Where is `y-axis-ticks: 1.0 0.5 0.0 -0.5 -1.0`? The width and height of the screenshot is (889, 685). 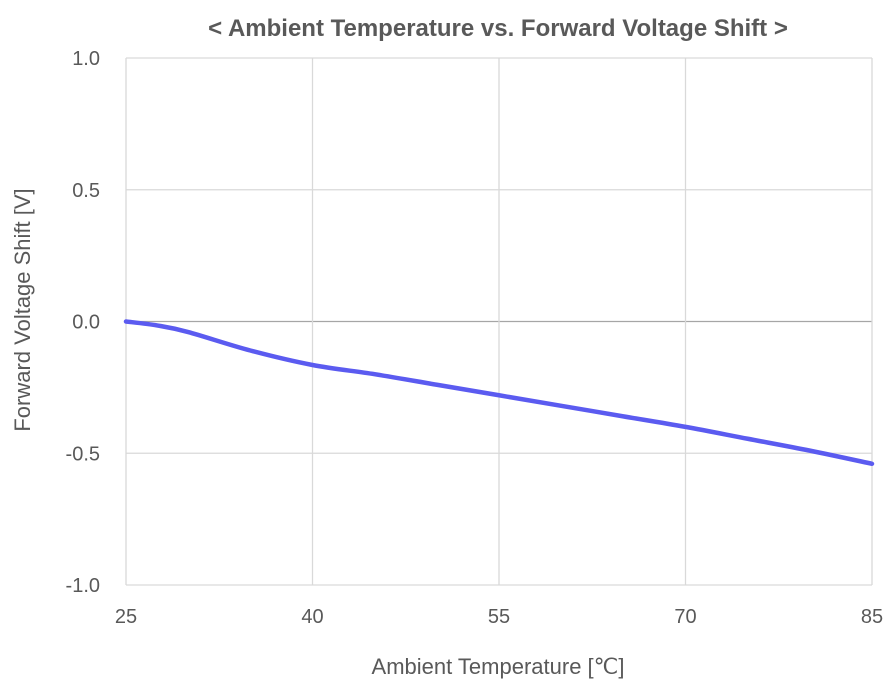 y-axis-ticks: 1.0 0.5 0.0 -0.5 -1.0 is located at coordinates (83, 322).